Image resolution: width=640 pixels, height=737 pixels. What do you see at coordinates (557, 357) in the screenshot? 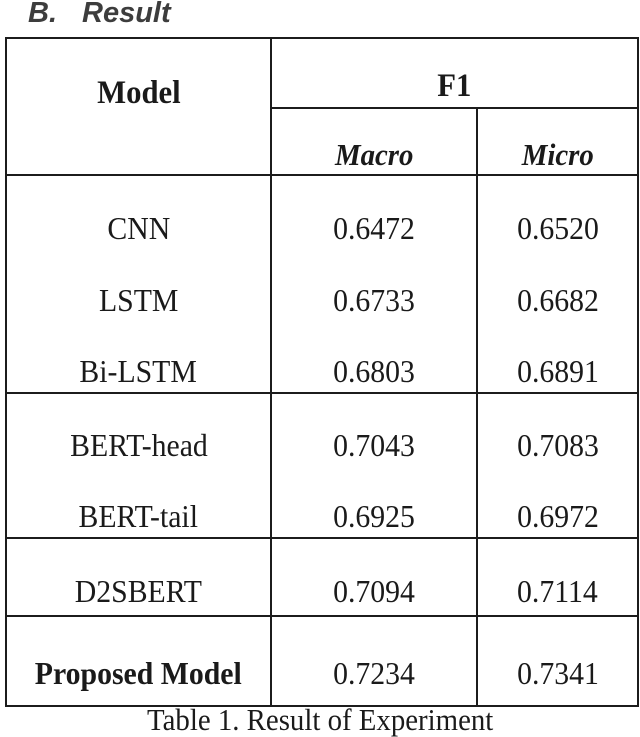
I see `micro-value-bi-lstm: 0.6891` at bounding box center [557, 357].